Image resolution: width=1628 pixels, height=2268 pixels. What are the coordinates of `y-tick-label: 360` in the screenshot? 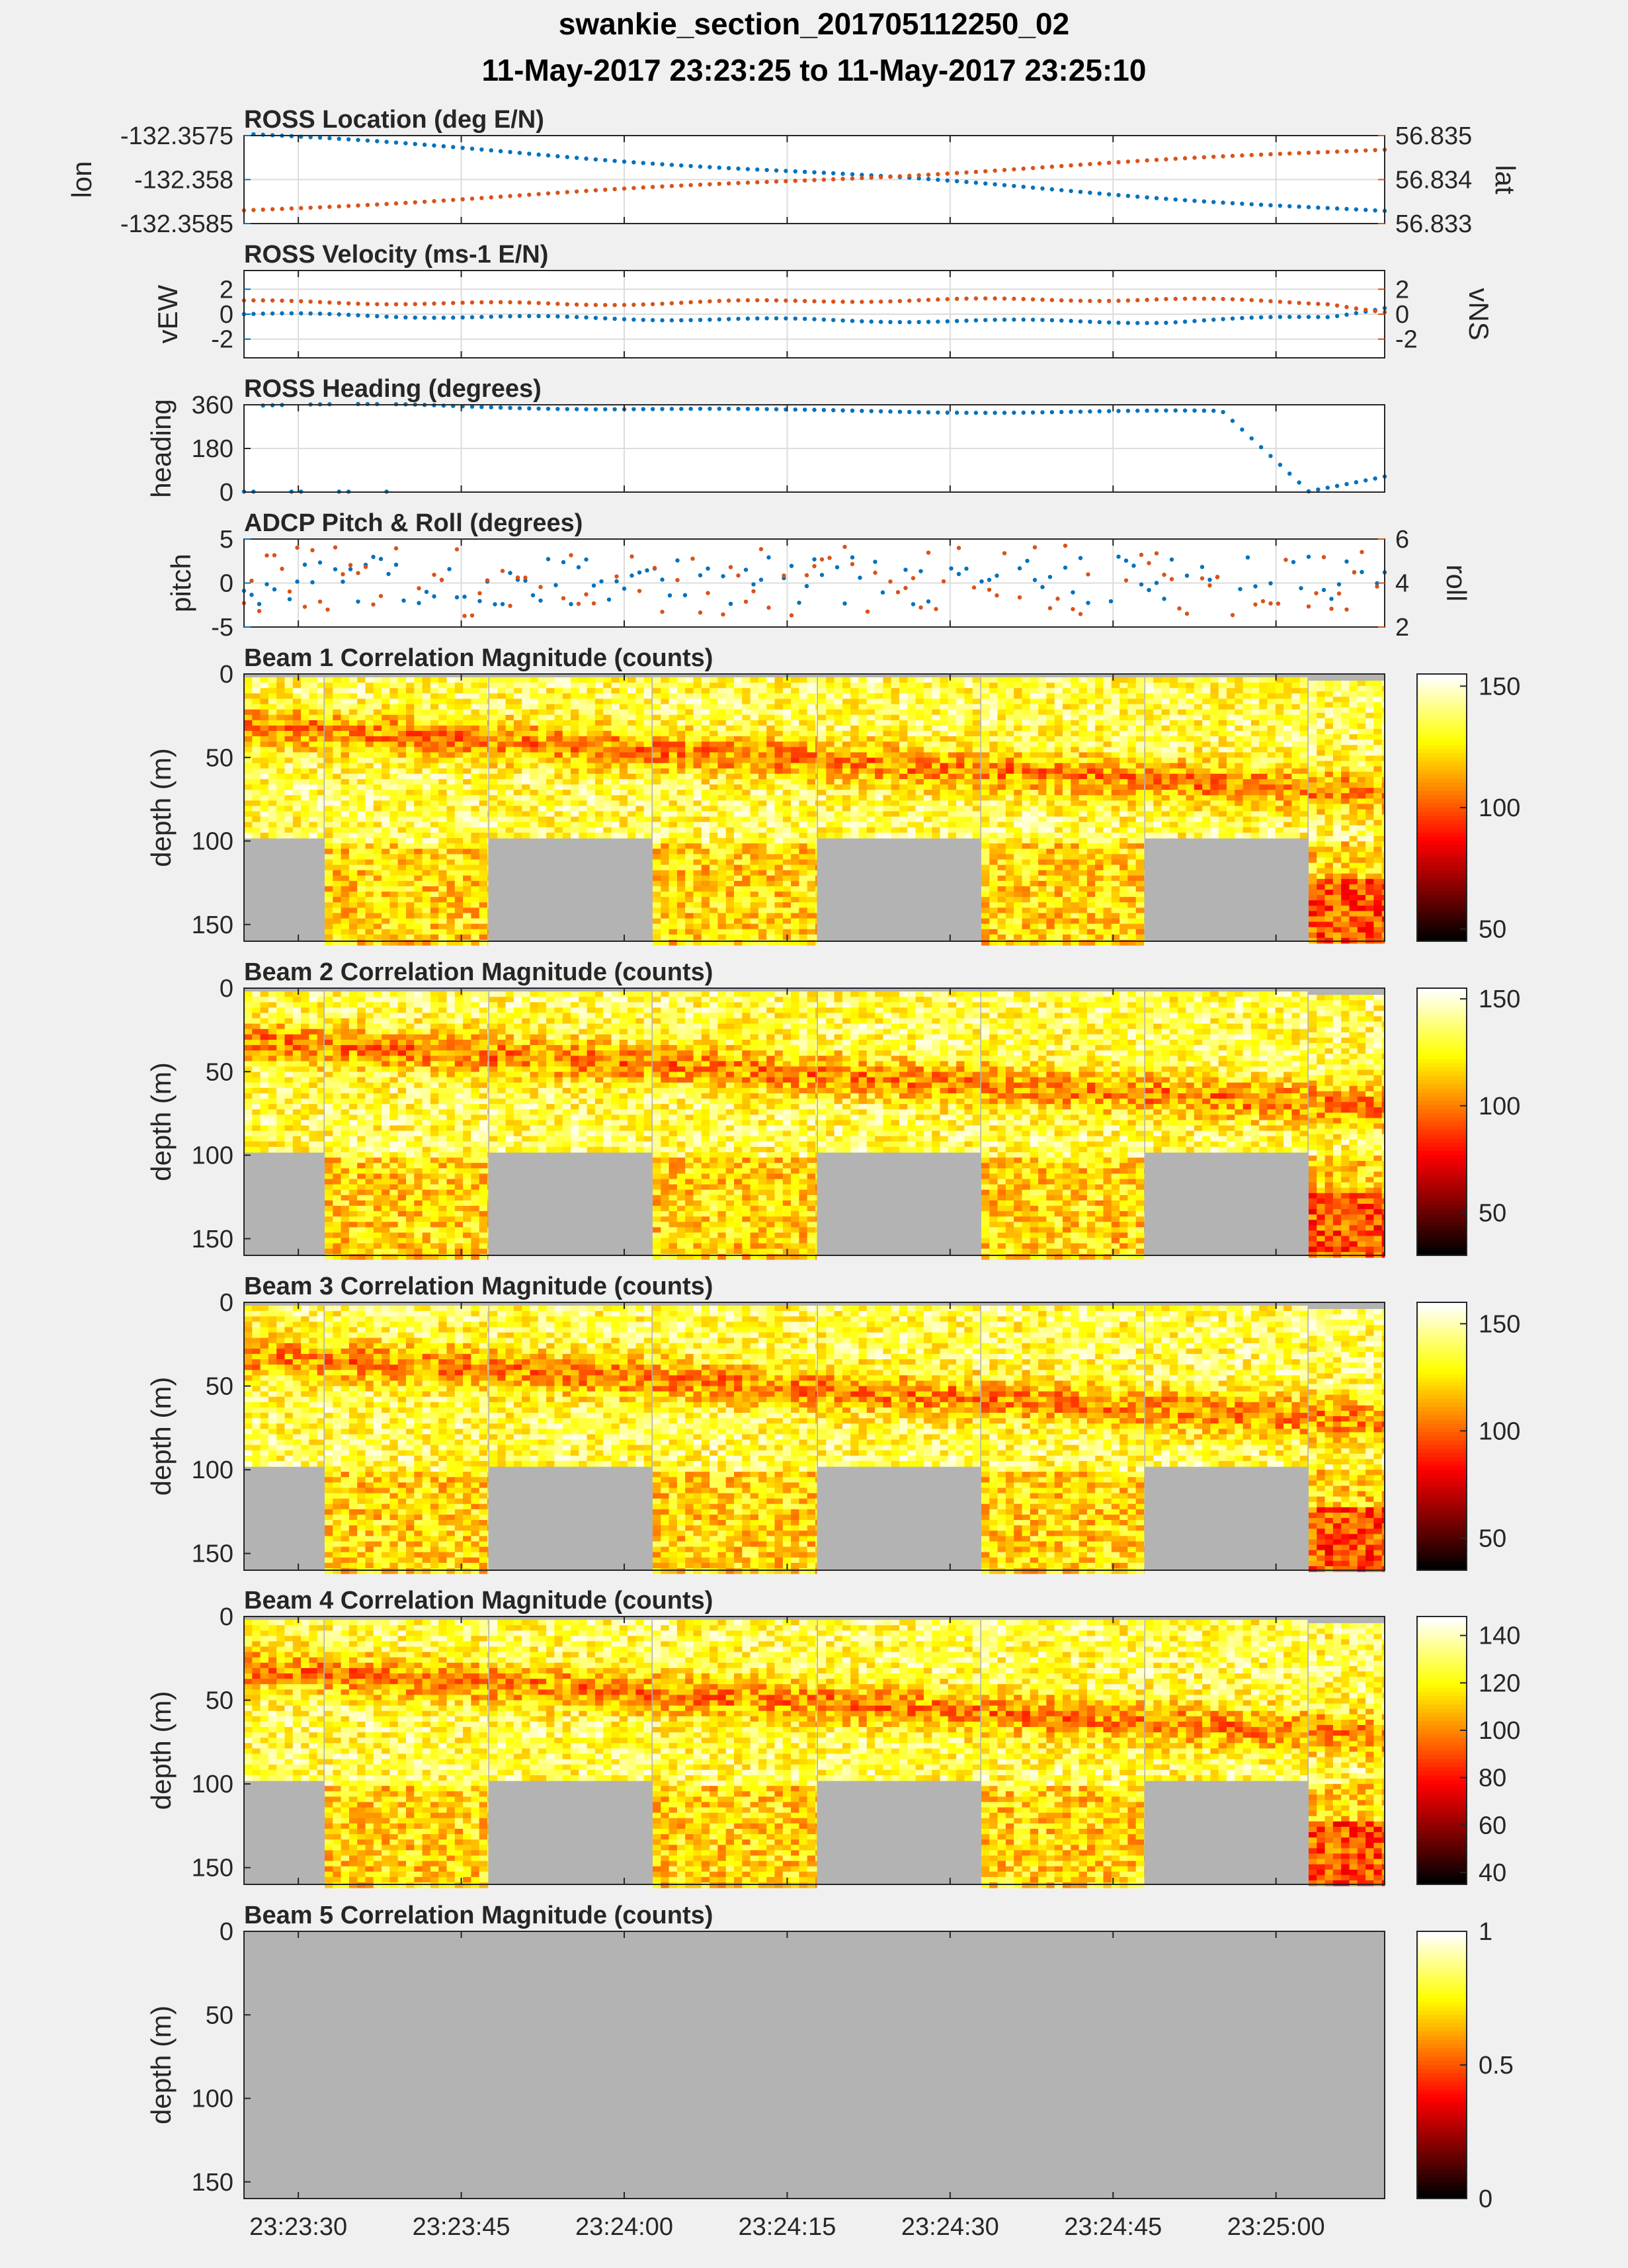 It's located at (212, 406).